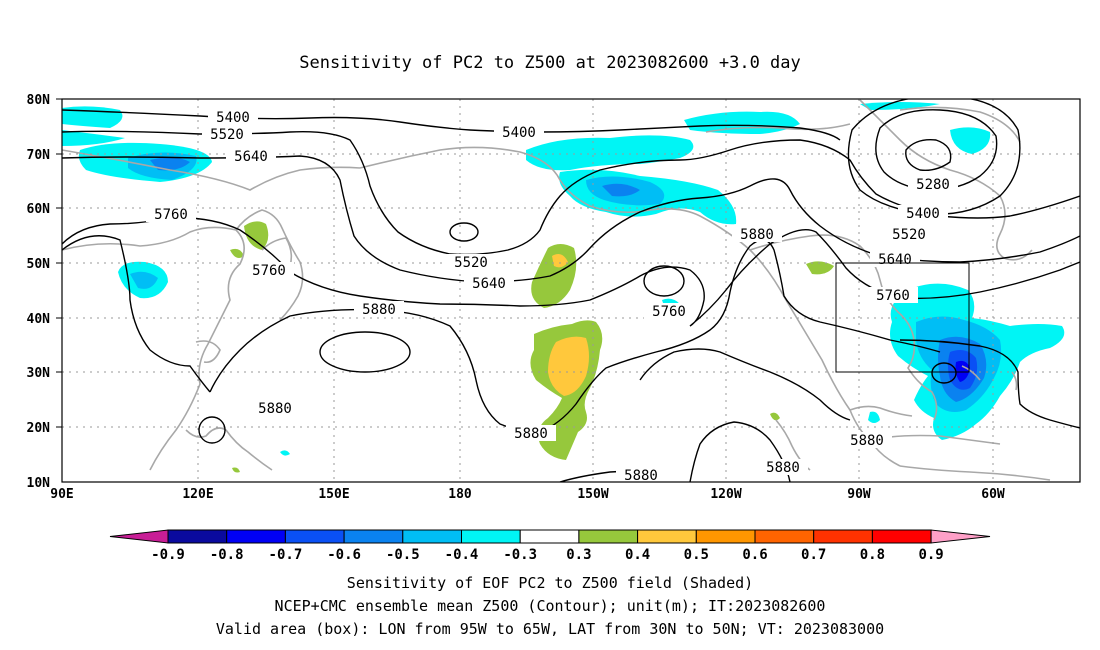 This screenshot has height=650, width=1100. Describe the element at coordinates (197, 494) in the screenshot. I see `lon-tick-label: 120E` at that location.